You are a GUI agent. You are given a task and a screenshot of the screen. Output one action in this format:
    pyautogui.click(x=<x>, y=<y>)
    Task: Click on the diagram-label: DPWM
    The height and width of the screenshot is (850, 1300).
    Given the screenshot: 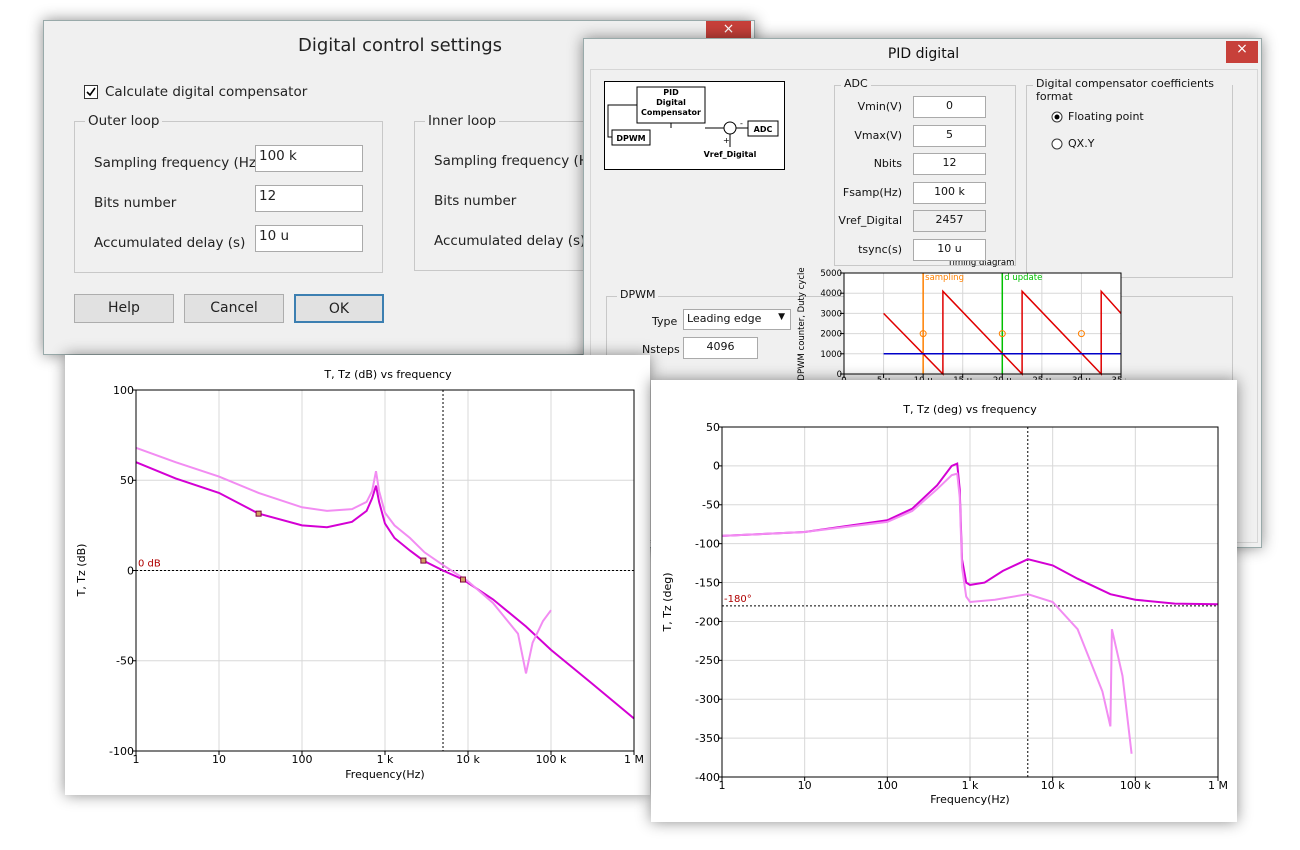 What is the action you would take?
    pyautogui.click(x=630, y=138)
    